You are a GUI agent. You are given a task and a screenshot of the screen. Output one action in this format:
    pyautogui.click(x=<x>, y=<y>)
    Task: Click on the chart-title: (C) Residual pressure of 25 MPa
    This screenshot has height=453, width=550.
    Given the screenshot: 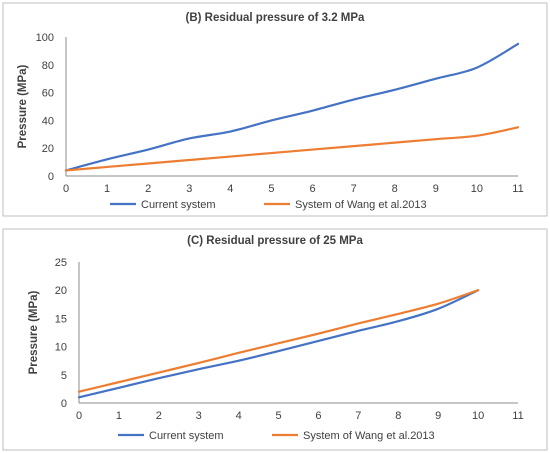 What is the action you would take?
    pyautogui.click(x=275, y=241)
    